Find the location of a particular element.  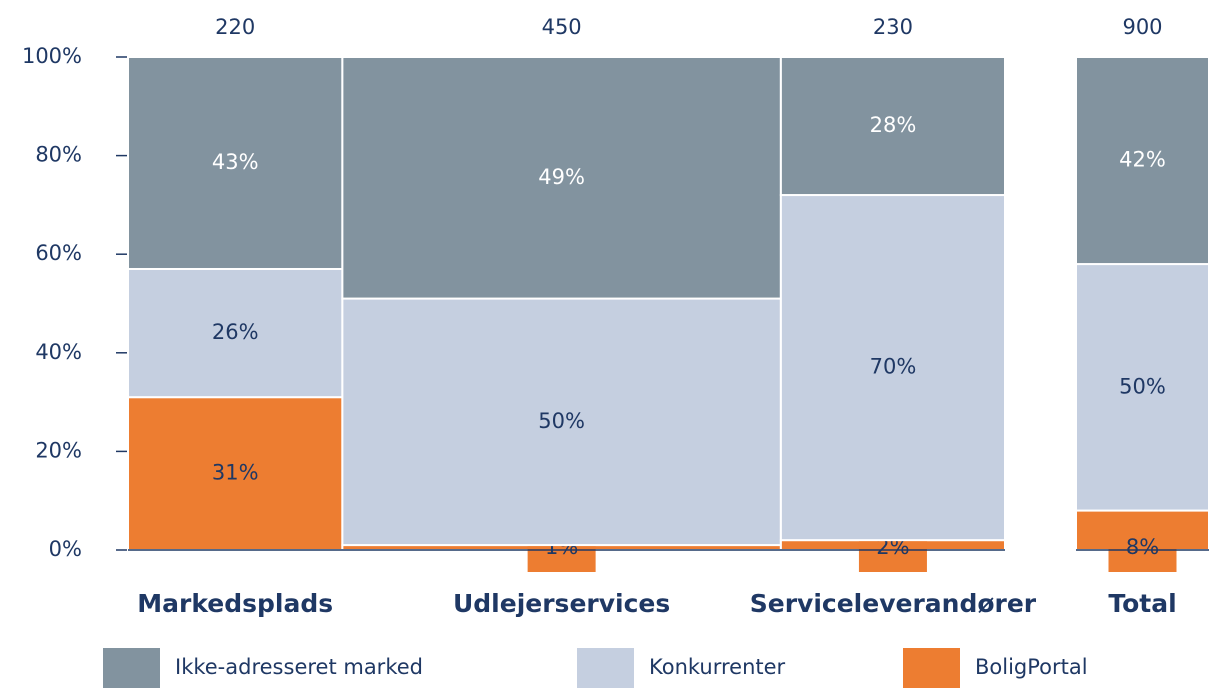

y-tick-label: 0% is located at coordinates (65, 549).